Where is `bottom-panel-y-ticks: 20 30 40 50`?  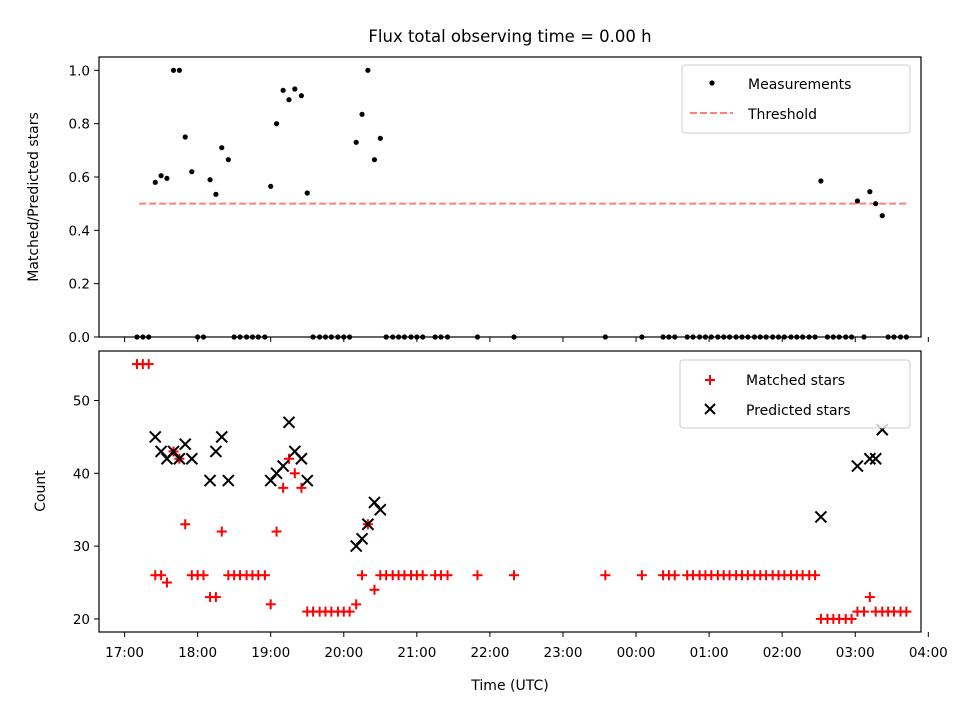 bottom-panel-y-ticks: 20 30 40 50 is located at coordinates (86, 511).